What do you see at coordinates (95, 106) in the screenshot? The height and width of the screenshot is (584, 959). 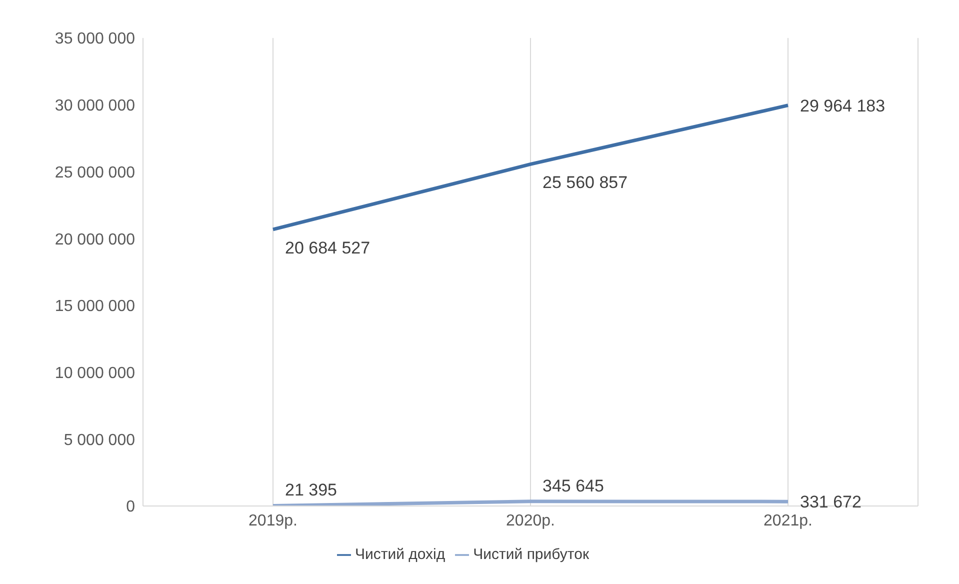 I see `y-tick-label: 30 000 000` at bounding box center [95, 106].